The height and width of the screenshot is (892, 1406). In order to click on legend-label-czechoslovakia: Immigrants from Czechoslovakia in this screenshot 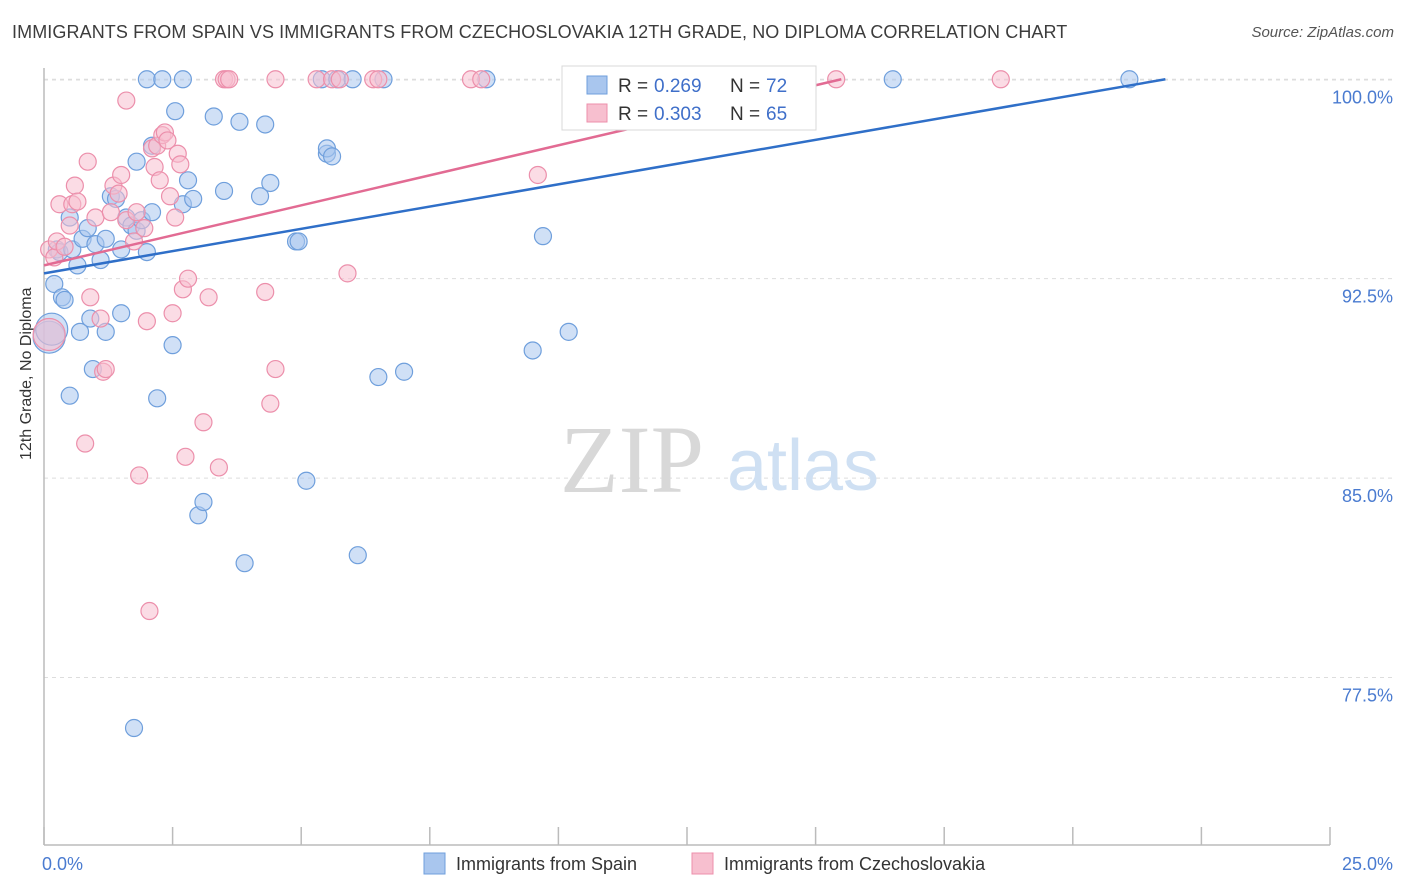, I will do `click(855, 864)`.